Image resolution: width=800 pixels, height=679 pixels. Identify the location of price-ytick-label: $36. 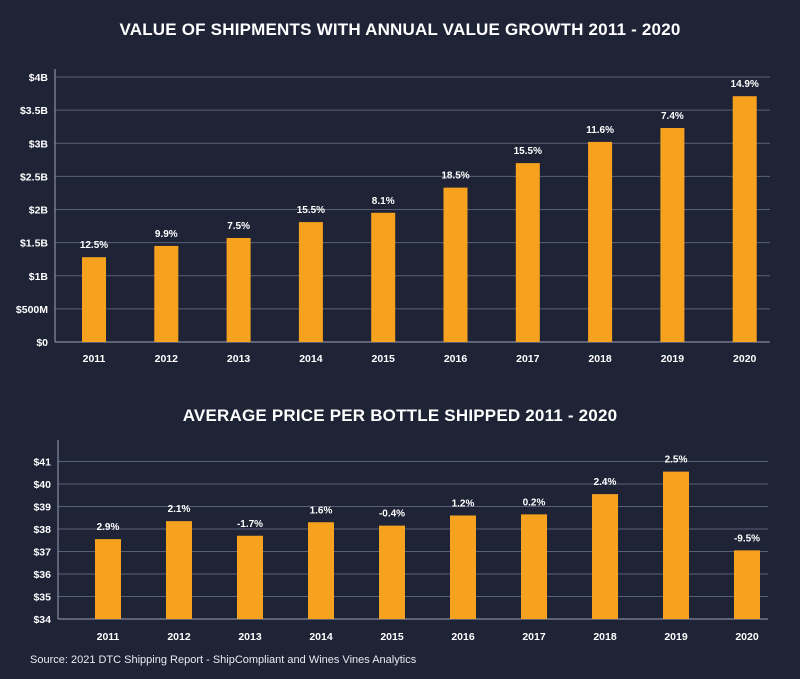
(42, 575).